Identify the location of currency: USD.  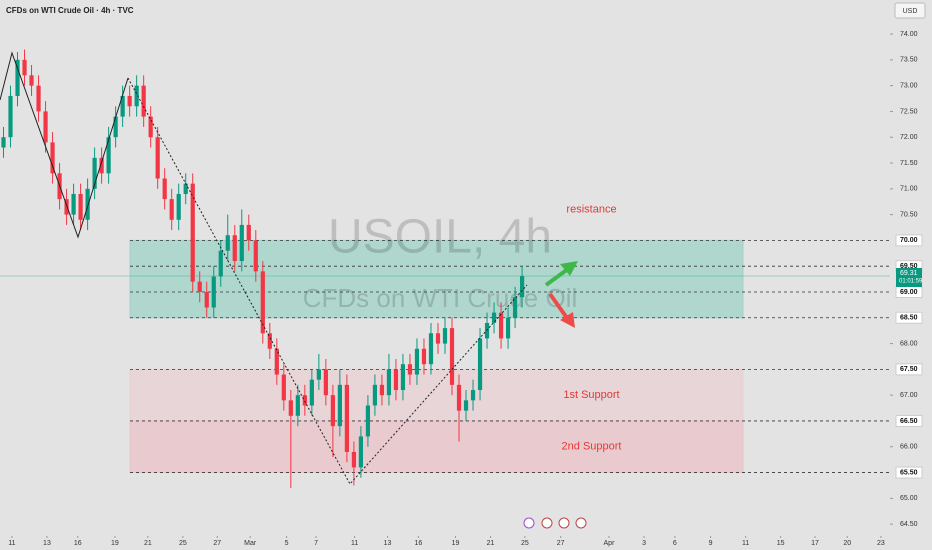
(910, 11).